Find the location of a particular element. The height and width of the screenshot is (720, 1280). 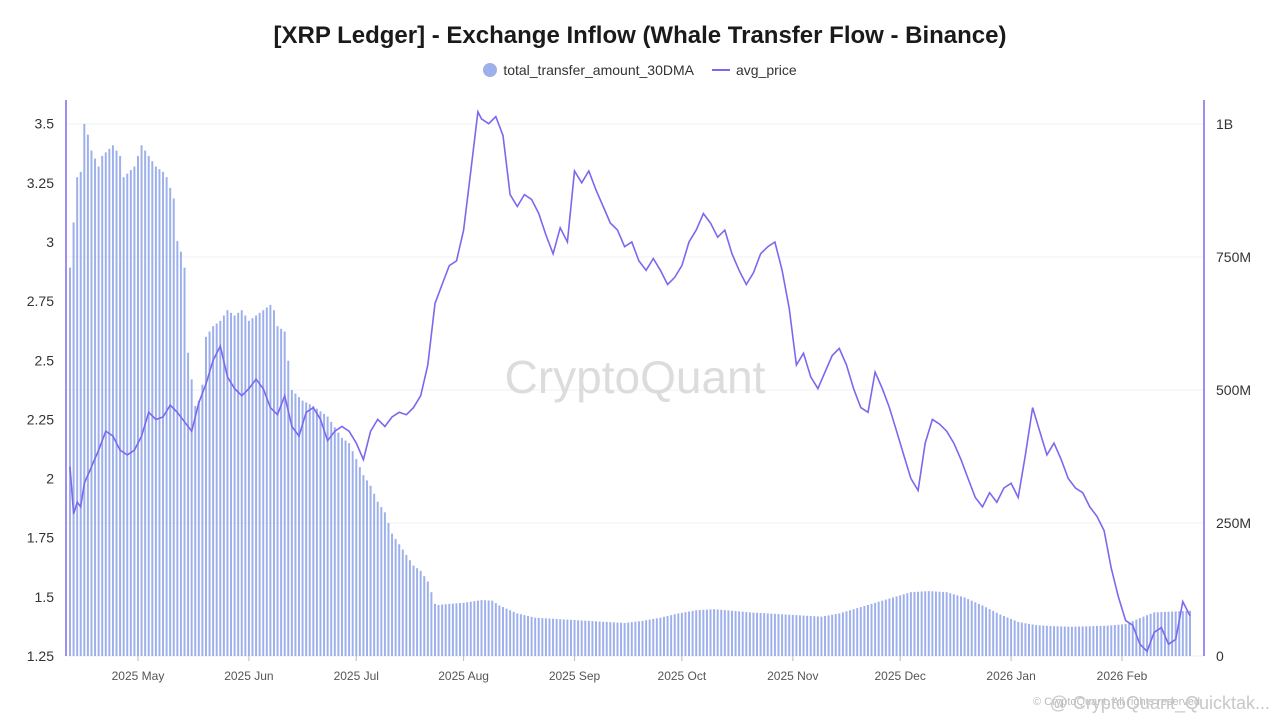

legend-item-transfer: total_transfer_amount_30DMA is located at coordinates (588, 70).